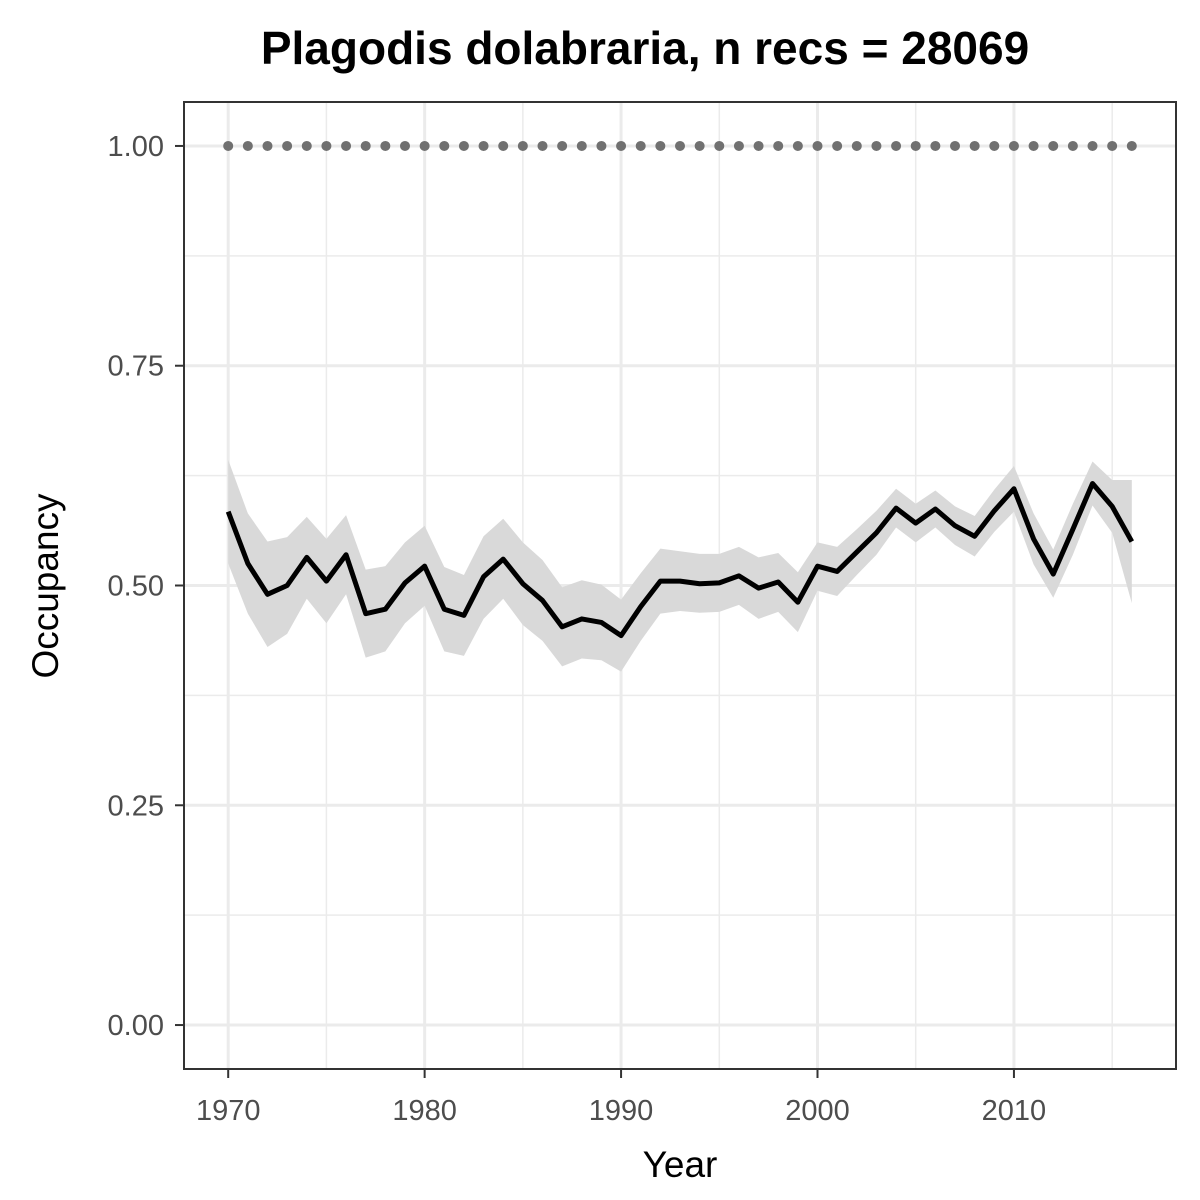  Describe the element at coordinates (680, 1164) in the screenshot. I see `x-axis-title: Year` at that location.